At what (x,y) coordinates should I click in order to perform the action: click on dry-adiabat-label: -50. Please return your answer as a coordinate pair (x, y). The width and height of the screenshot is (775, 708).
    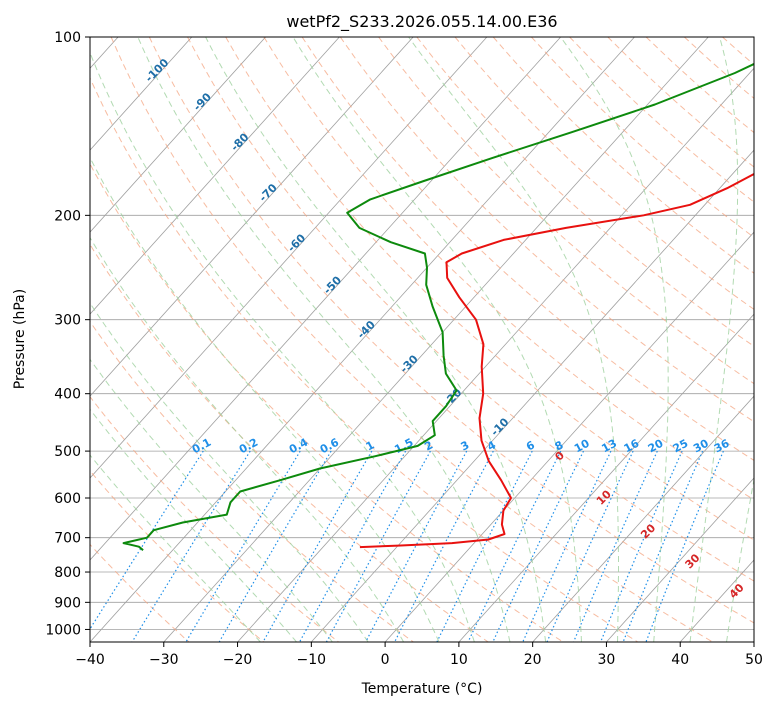
    Looking at the image, I should click on (332, 284).